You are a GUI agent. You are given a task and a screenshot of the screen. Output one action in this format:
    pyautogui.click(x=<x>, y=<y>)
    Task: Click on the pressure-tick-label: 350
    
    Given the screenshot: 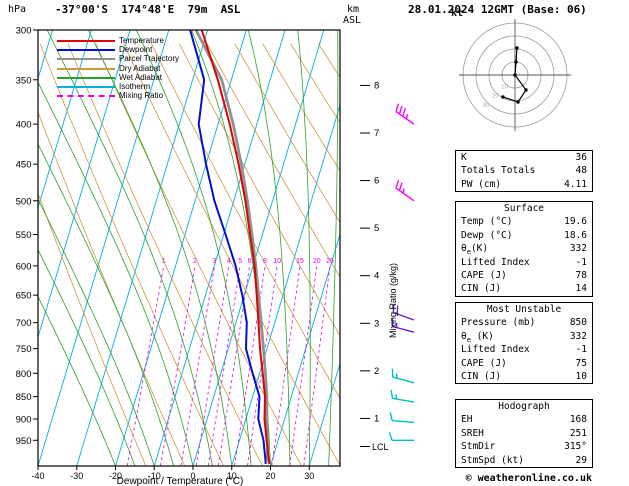 What is the action you would take?
    pyautogui.click(x=24, y=80)
    